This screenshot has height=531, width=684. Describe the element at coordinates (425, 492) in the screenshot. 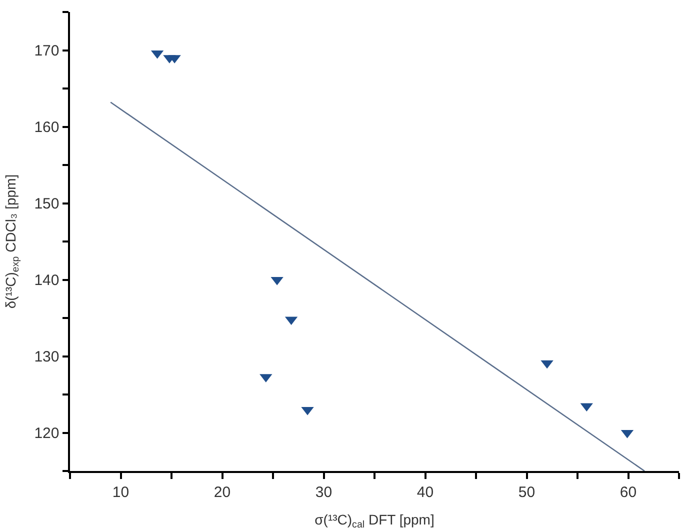

I see `x-tick-label: 40` at that location.